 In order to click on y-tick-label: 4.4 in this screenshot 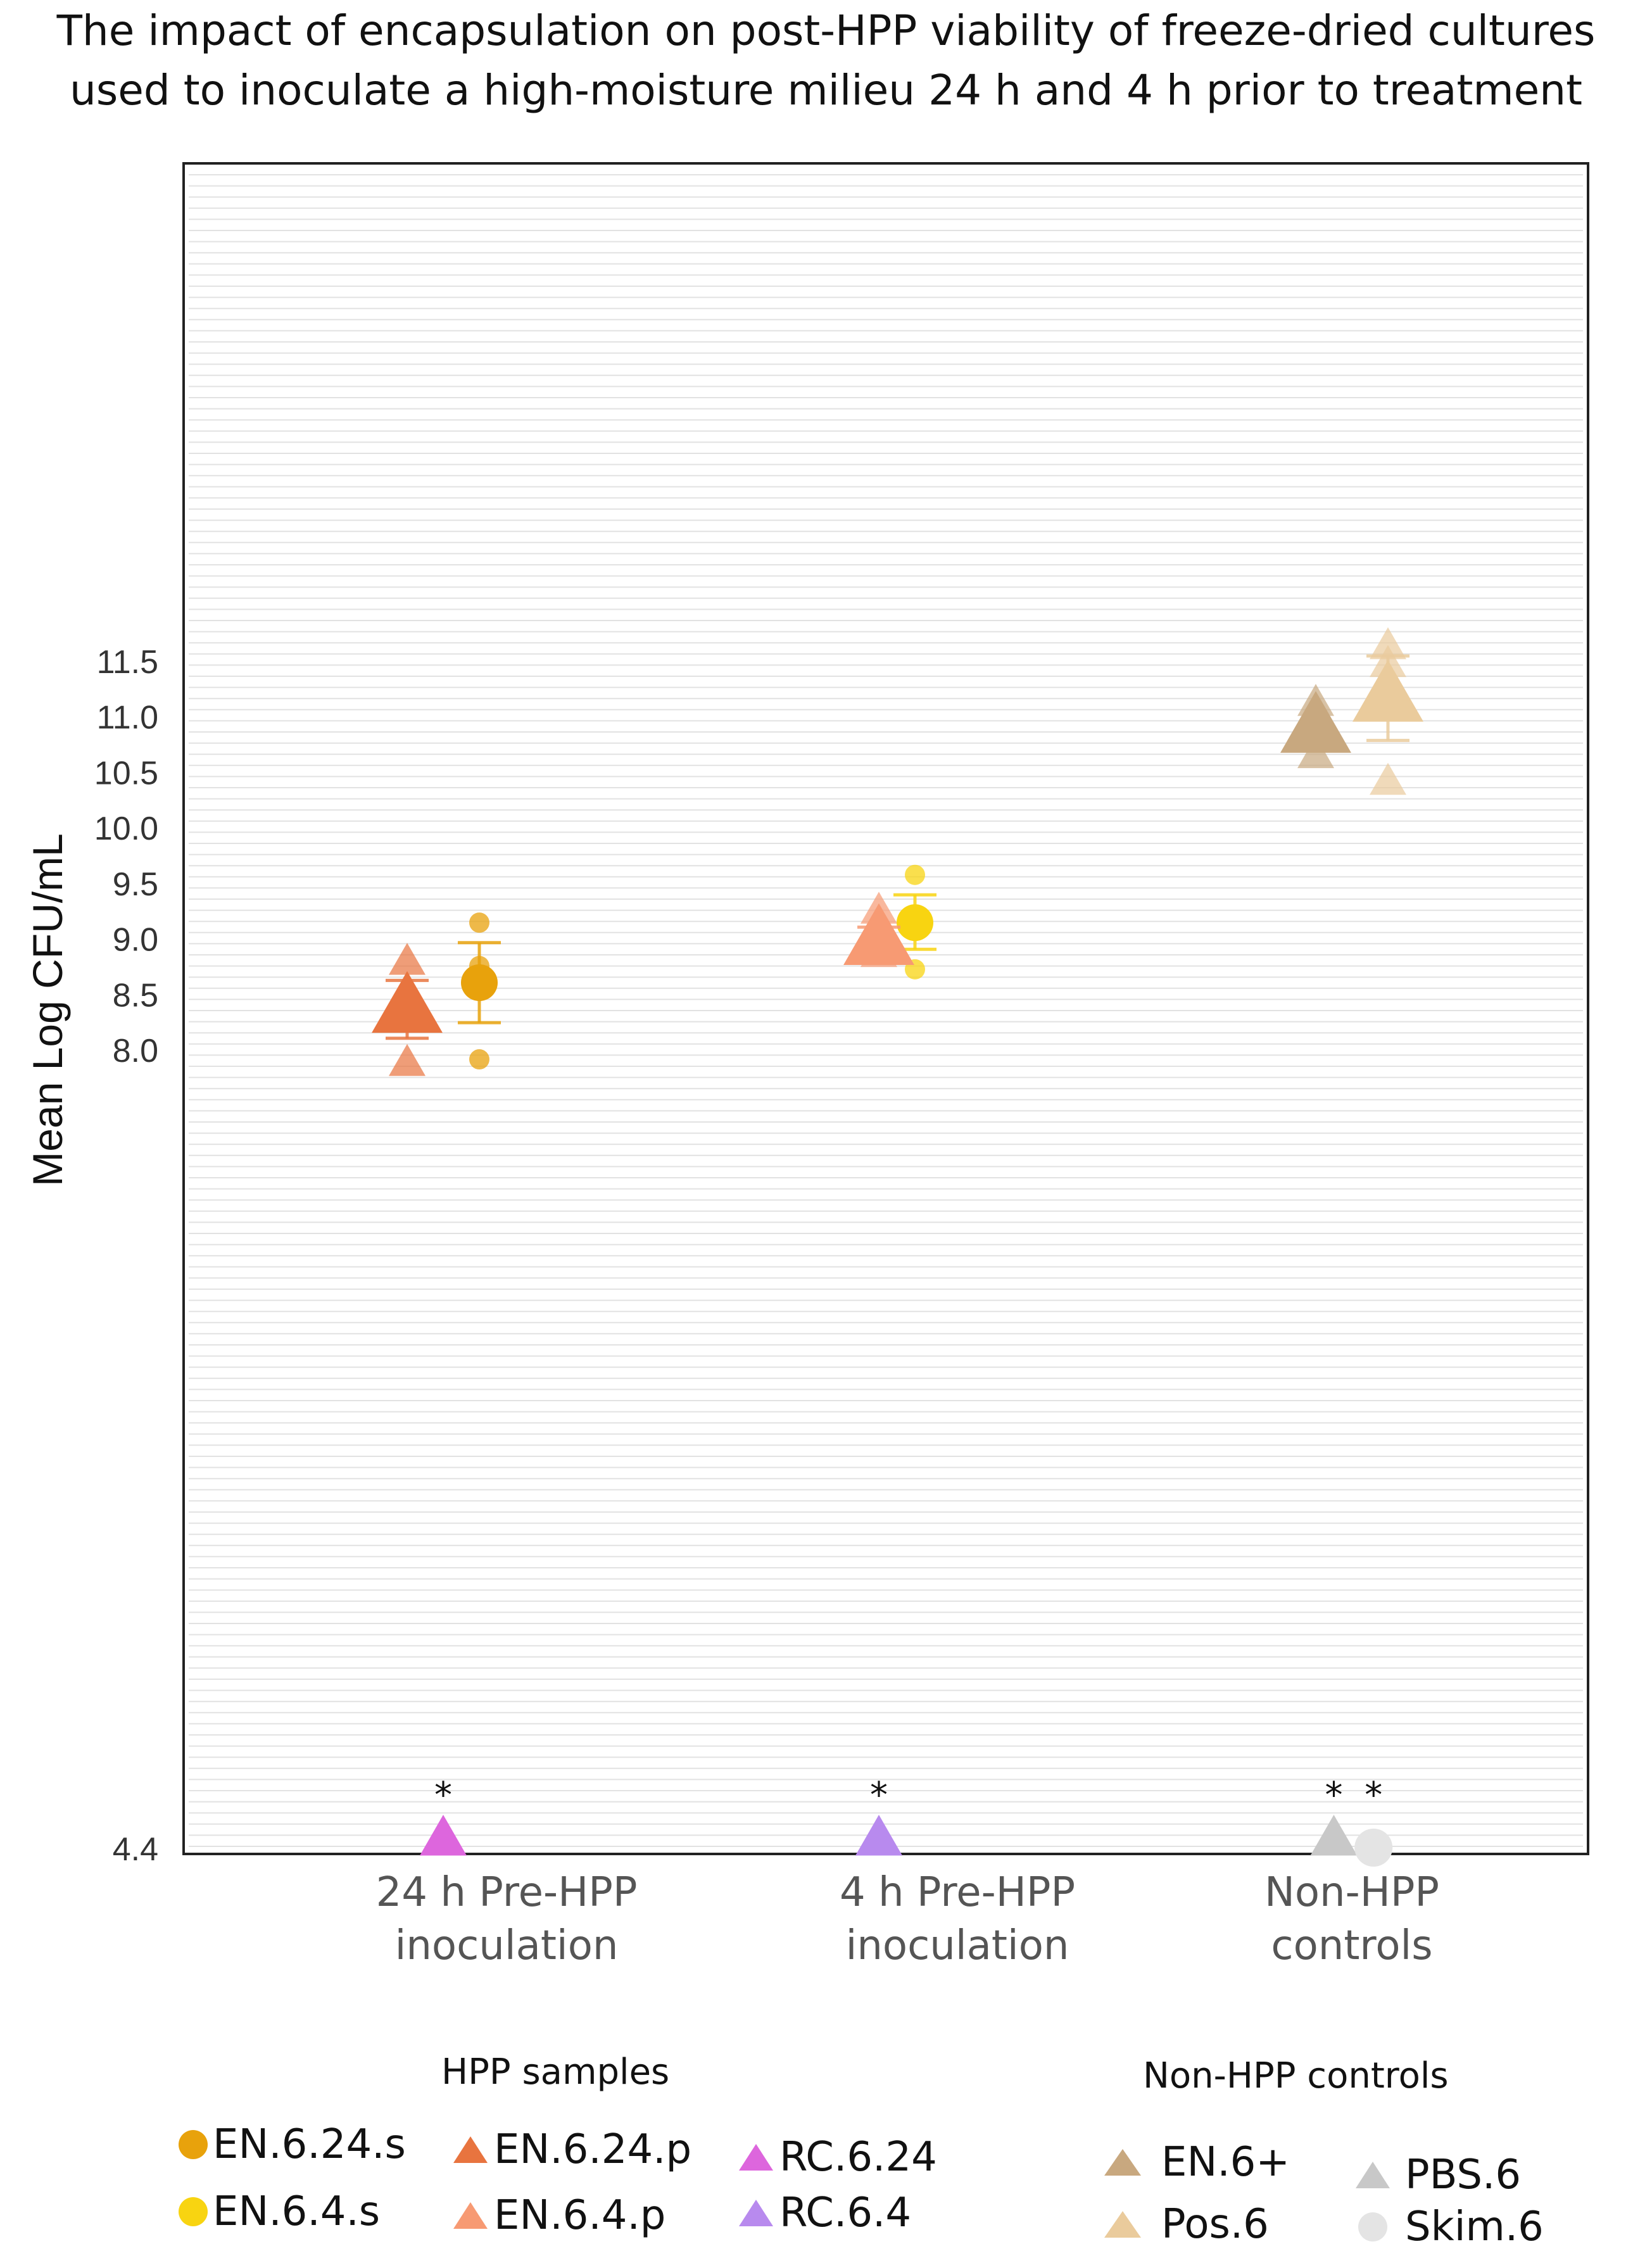, I will do `click(136, 1849)`.